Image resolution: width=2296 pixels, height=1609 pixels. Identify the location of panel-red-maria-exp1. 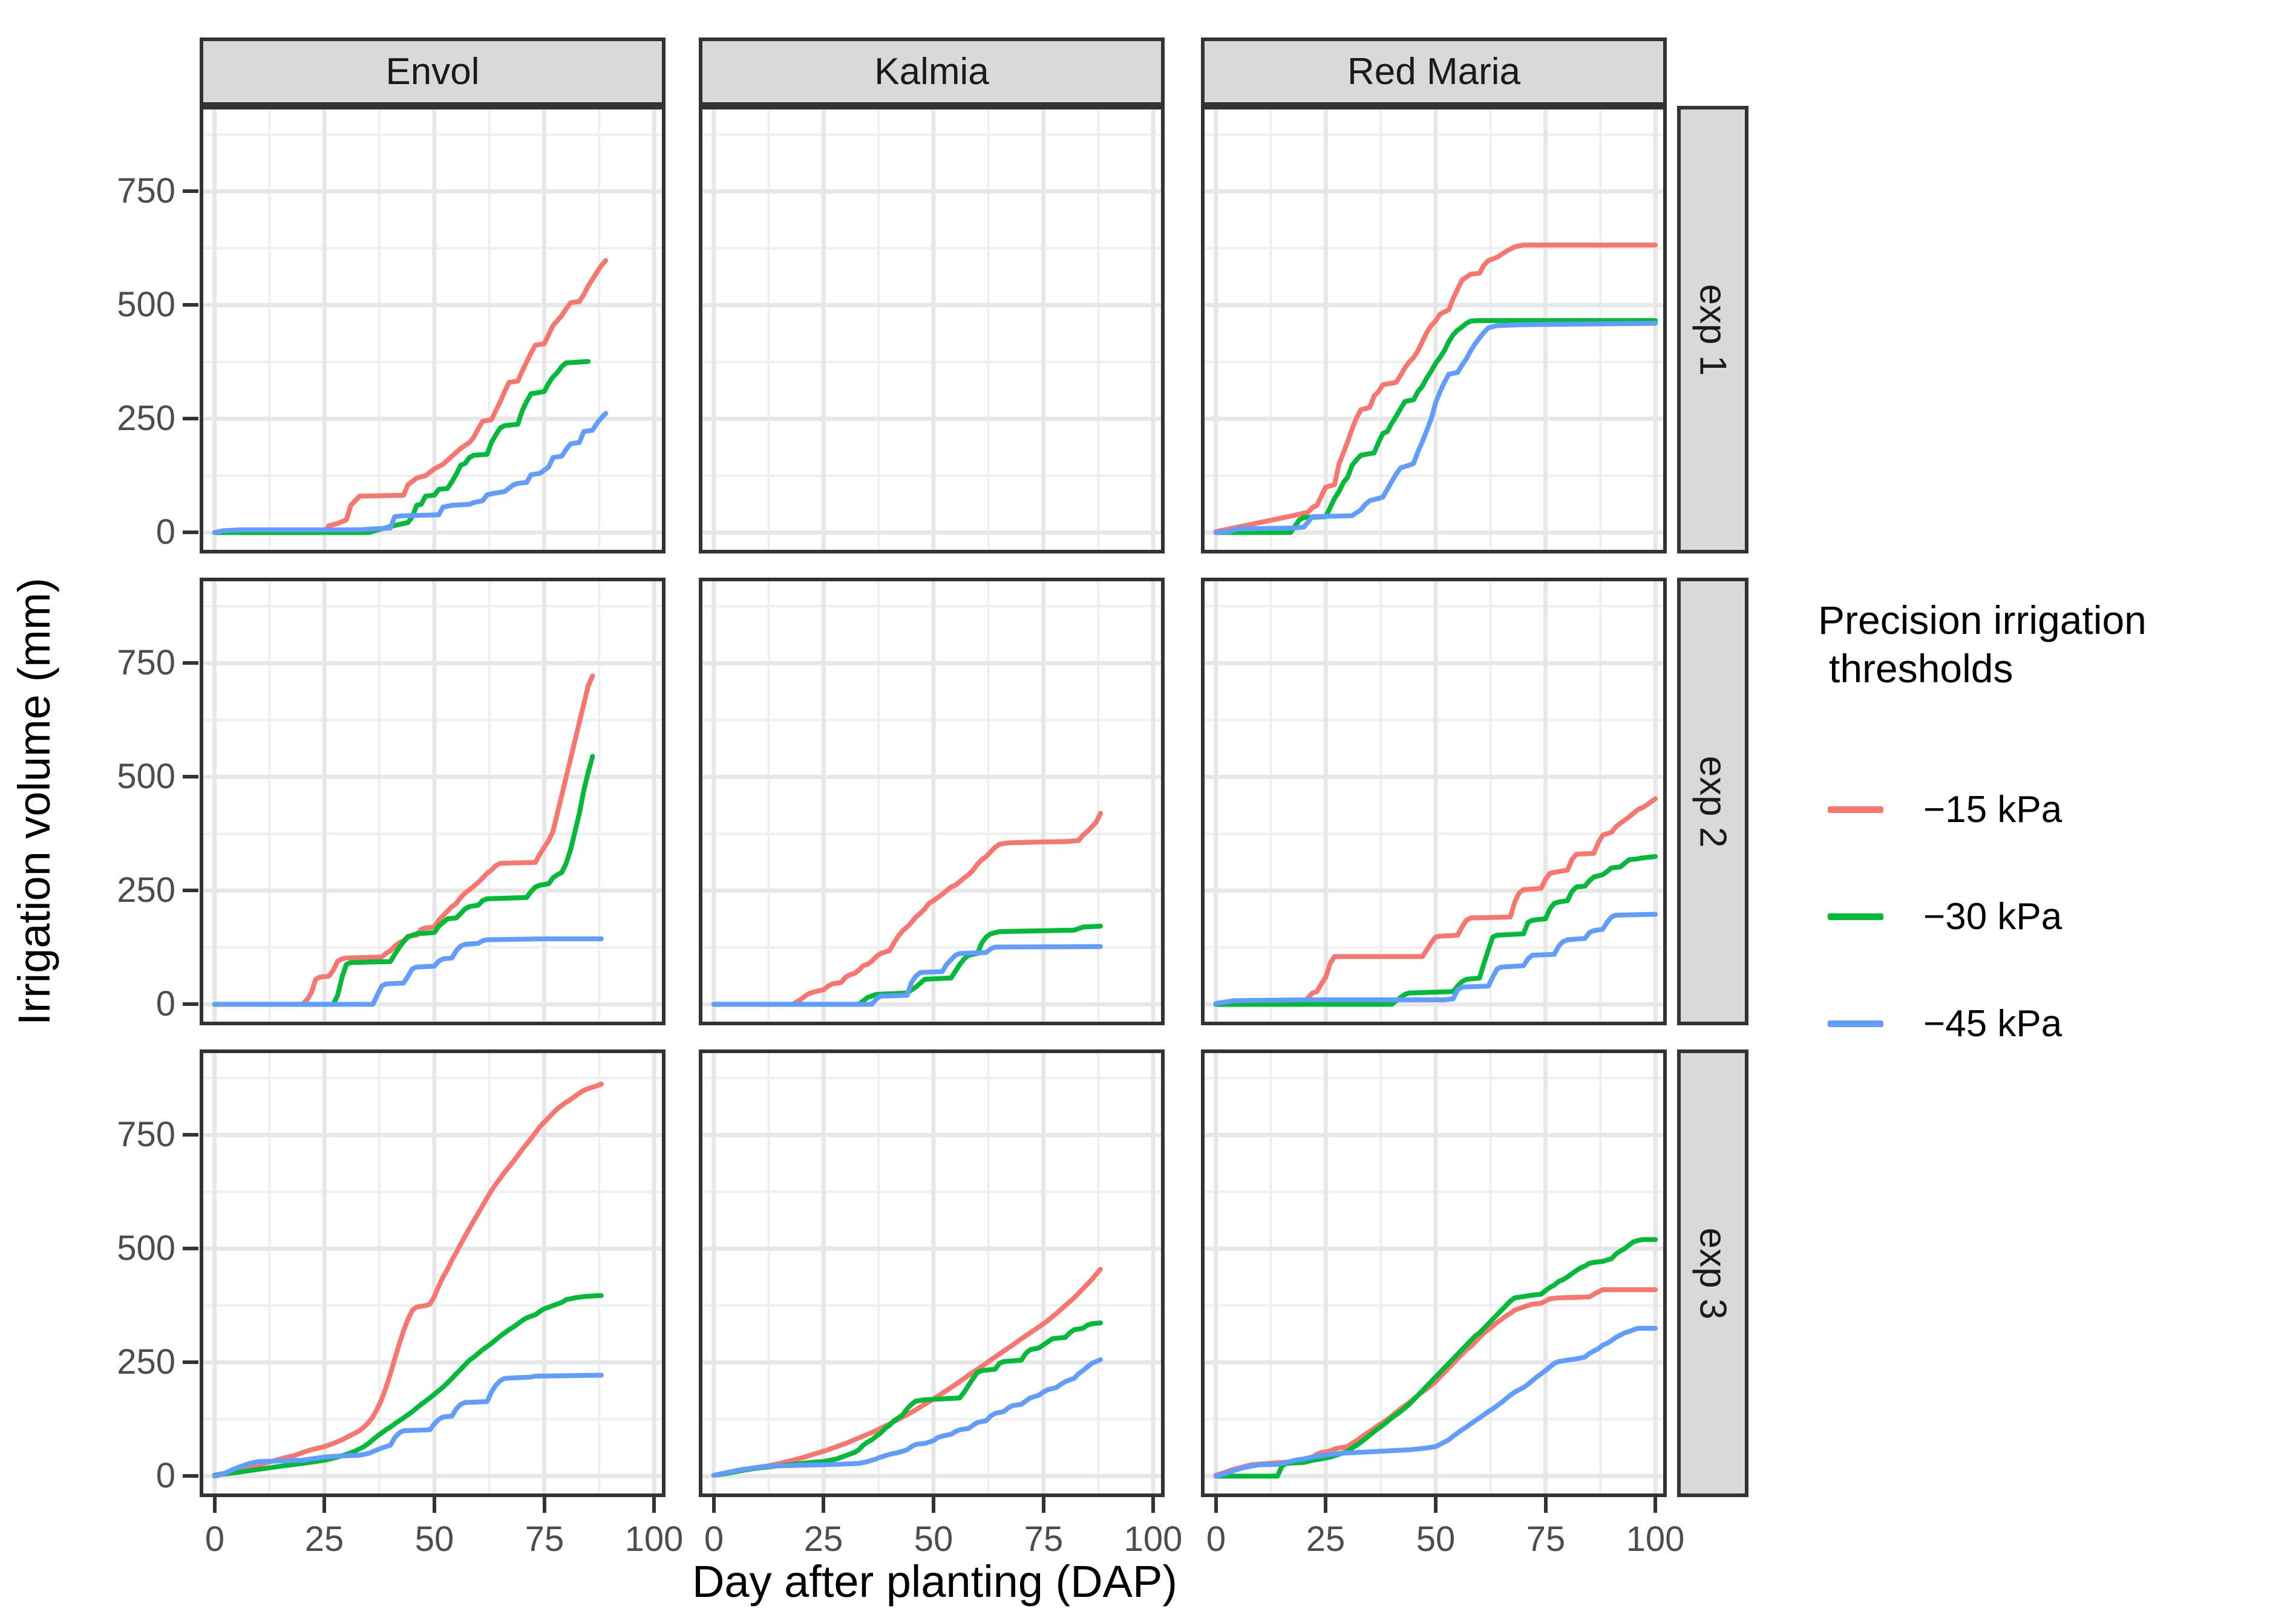
(1434, 330).